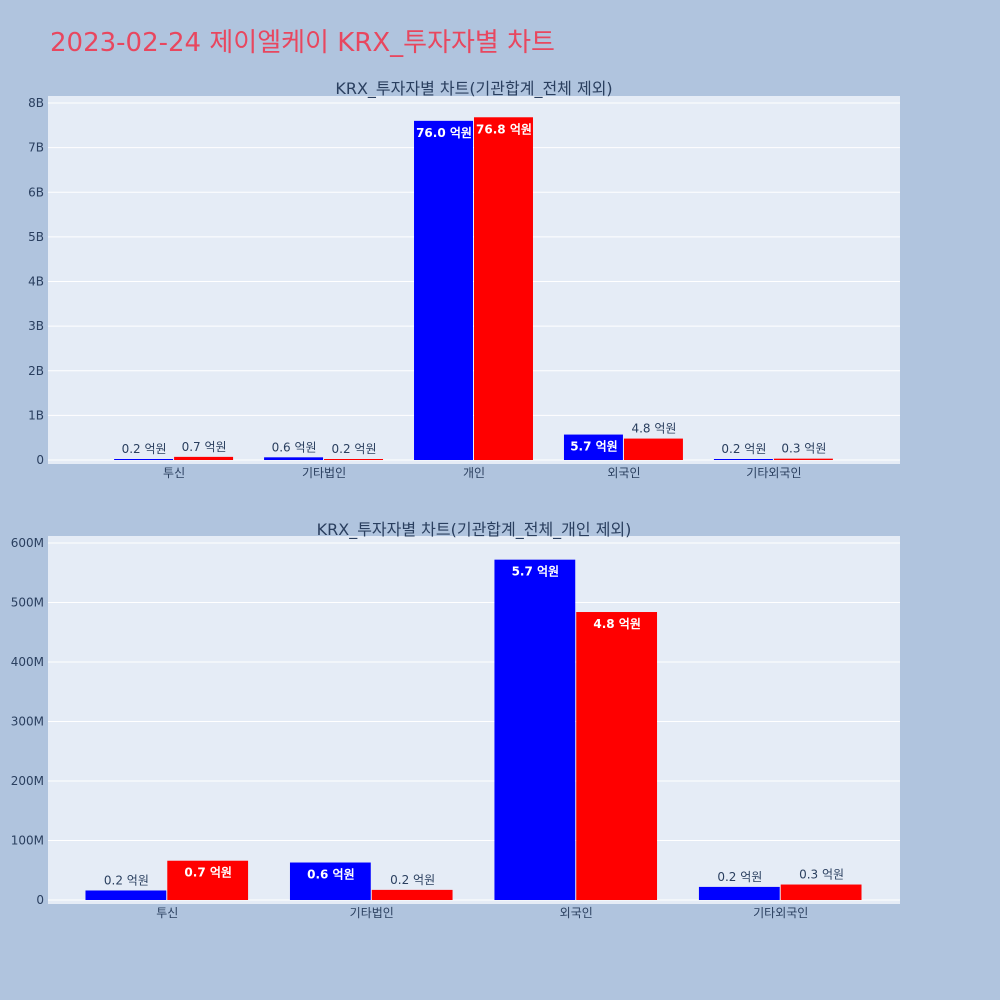 The width and height of the screenshot is (1000, 1000). I want to click on y-tick-label: 300M, so click(27, 722).